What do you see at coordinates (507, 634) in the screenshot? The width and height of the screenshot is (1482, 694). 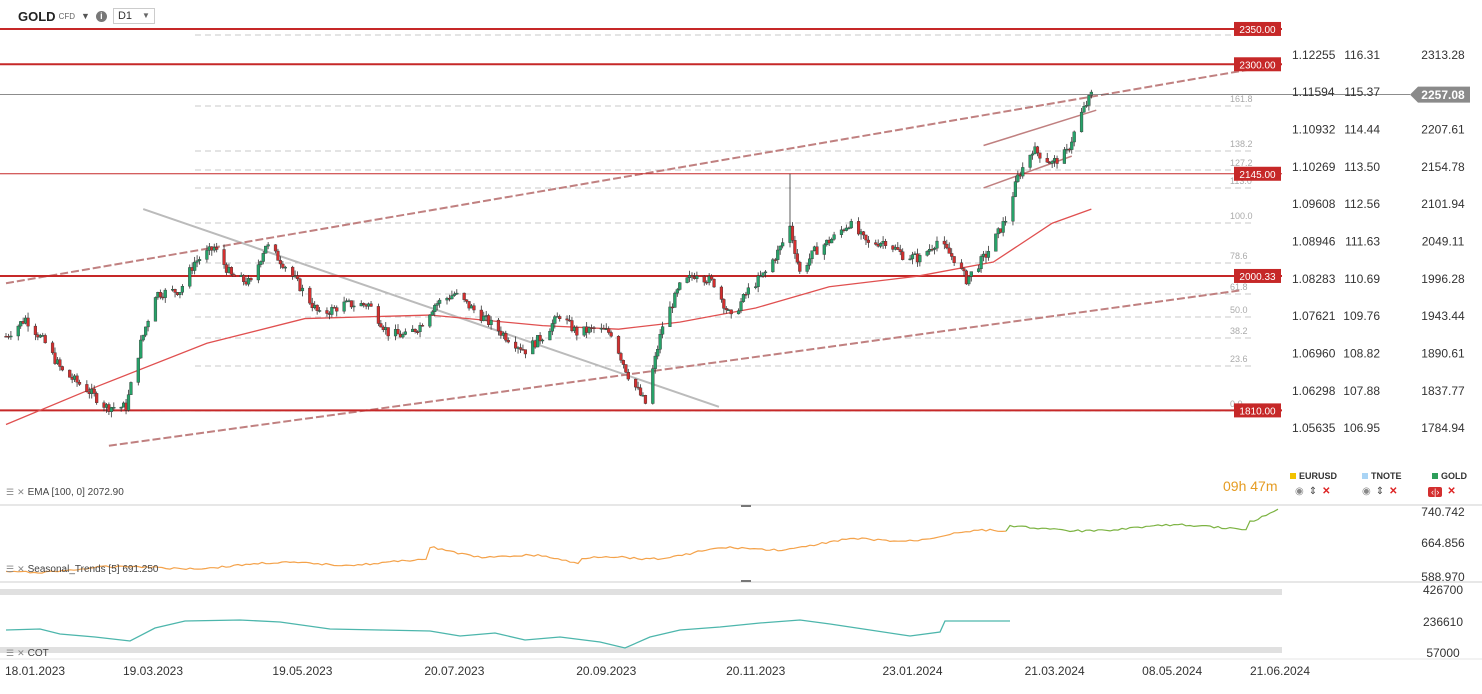 I see `cot-line` at bounding box center [507, 634].